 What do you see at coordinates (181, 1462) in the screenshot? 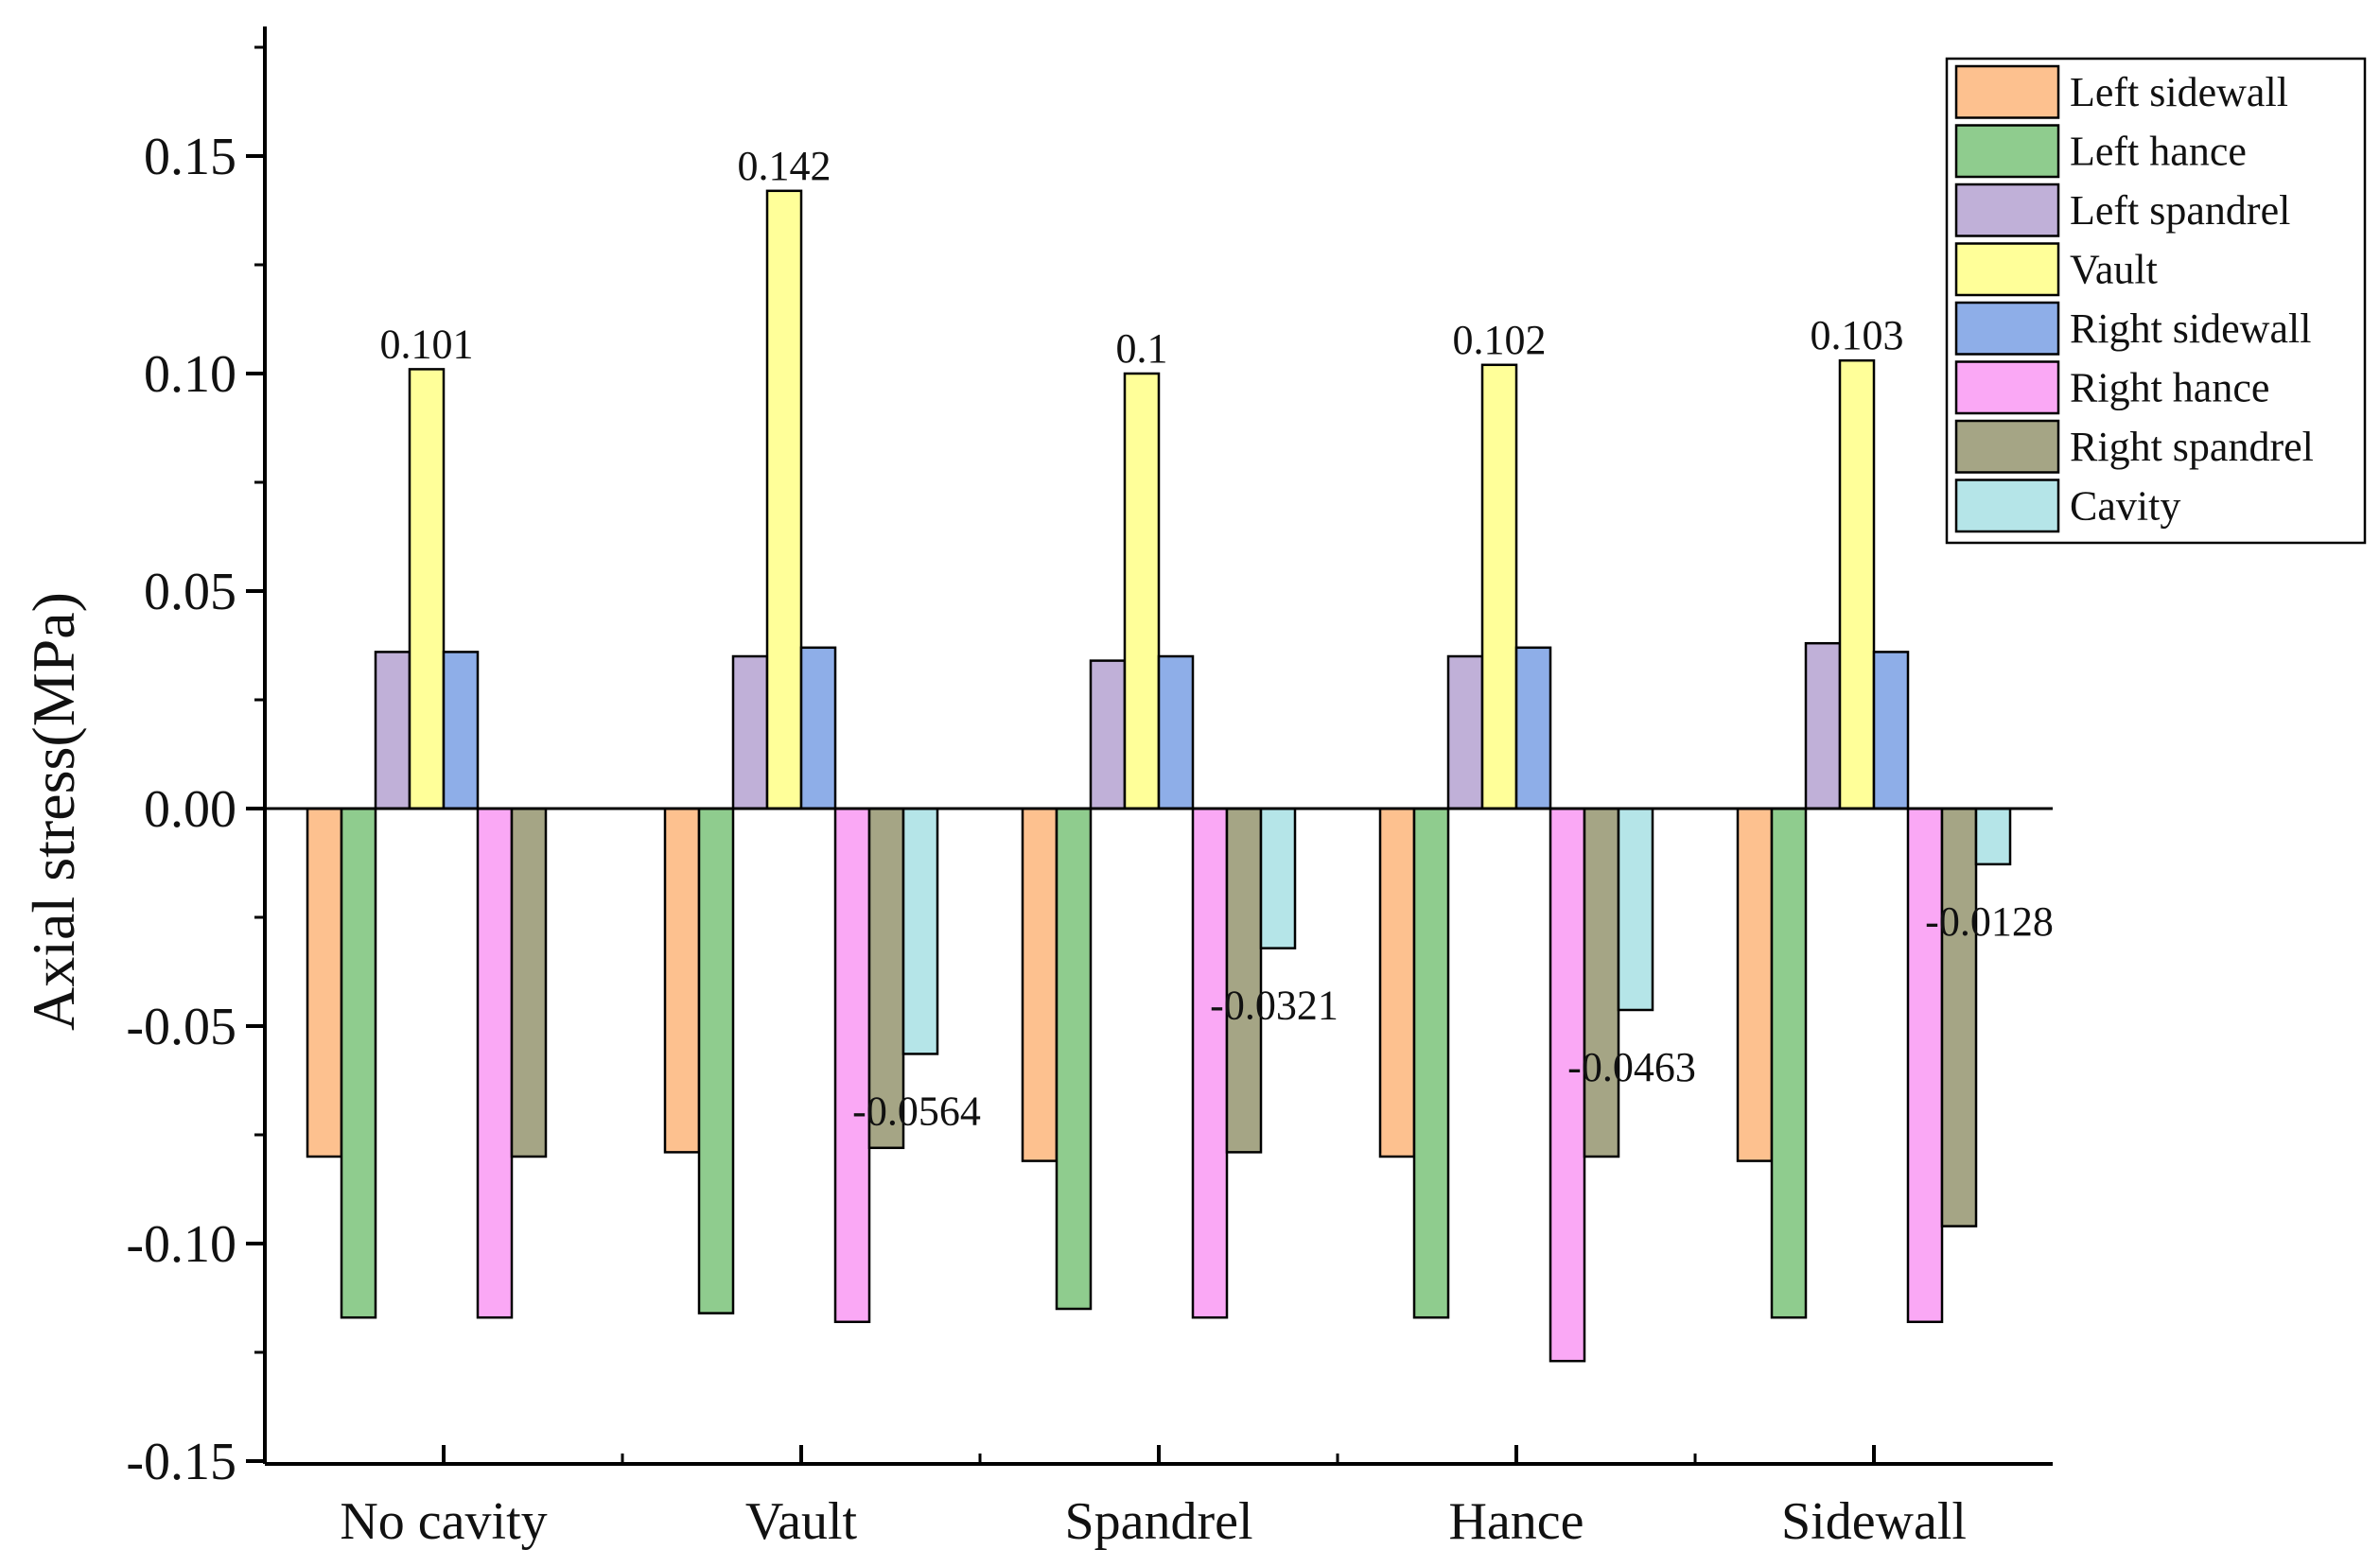
I see `y-tick-label: -0.15` at bounding box center [181, 1462].